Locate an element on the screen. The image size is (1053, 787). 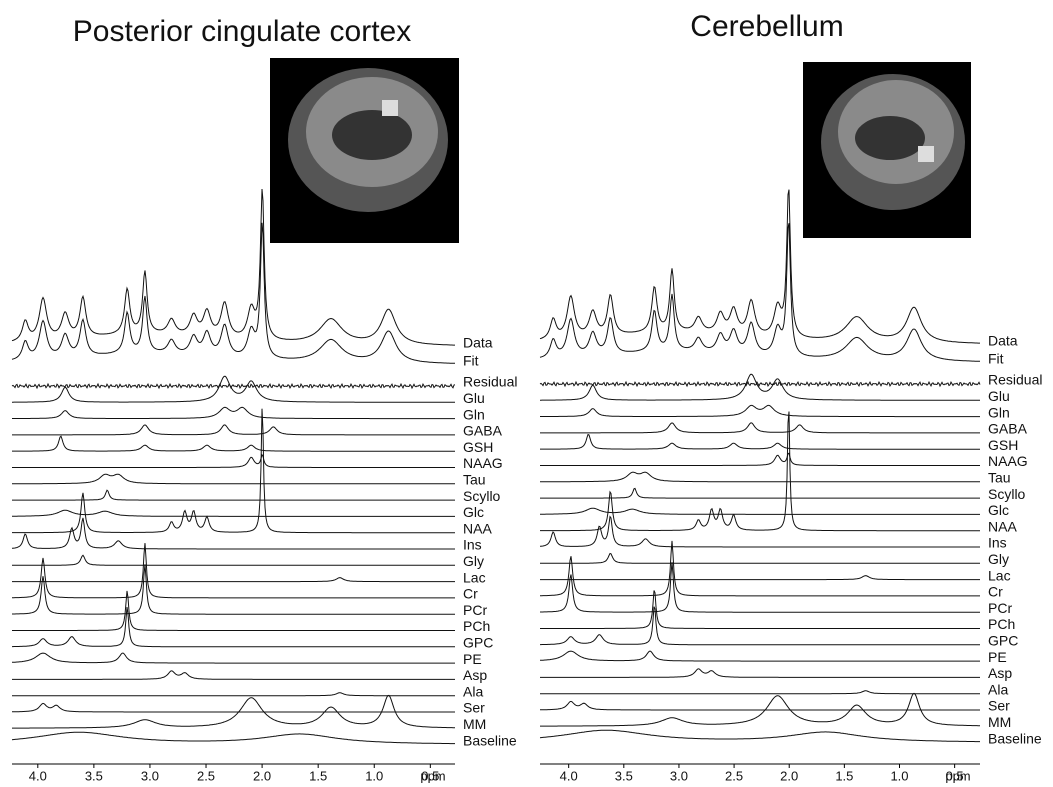
trace-label: Baseline is located at coordinates (1015, 738).